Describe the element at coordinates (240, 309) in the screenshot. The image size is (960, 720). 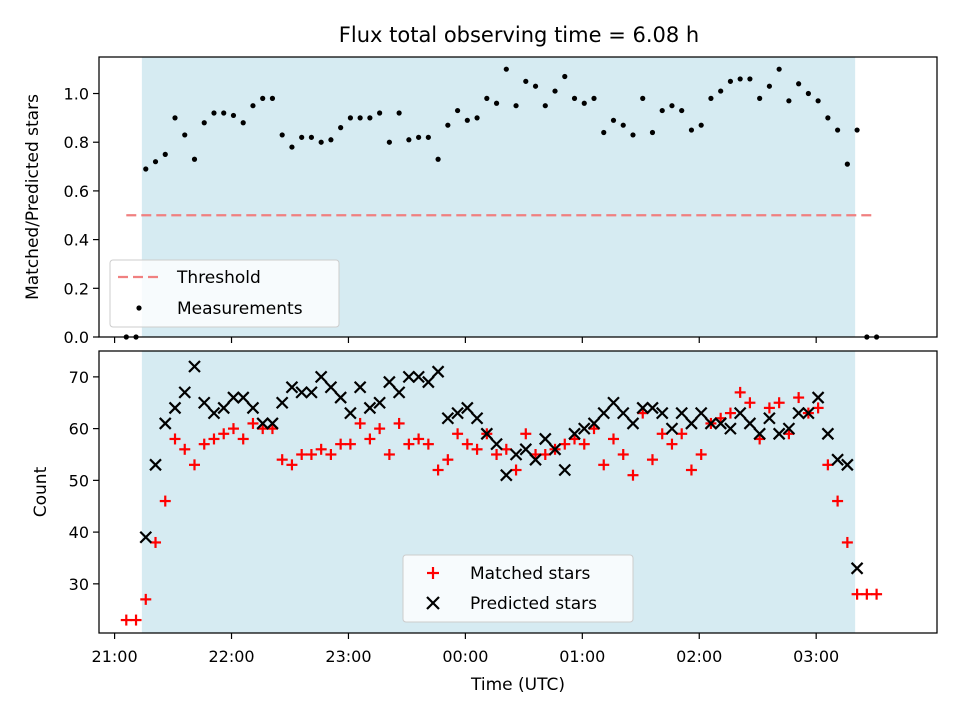
I see `measurements-legend-label: Measurements` at that location.